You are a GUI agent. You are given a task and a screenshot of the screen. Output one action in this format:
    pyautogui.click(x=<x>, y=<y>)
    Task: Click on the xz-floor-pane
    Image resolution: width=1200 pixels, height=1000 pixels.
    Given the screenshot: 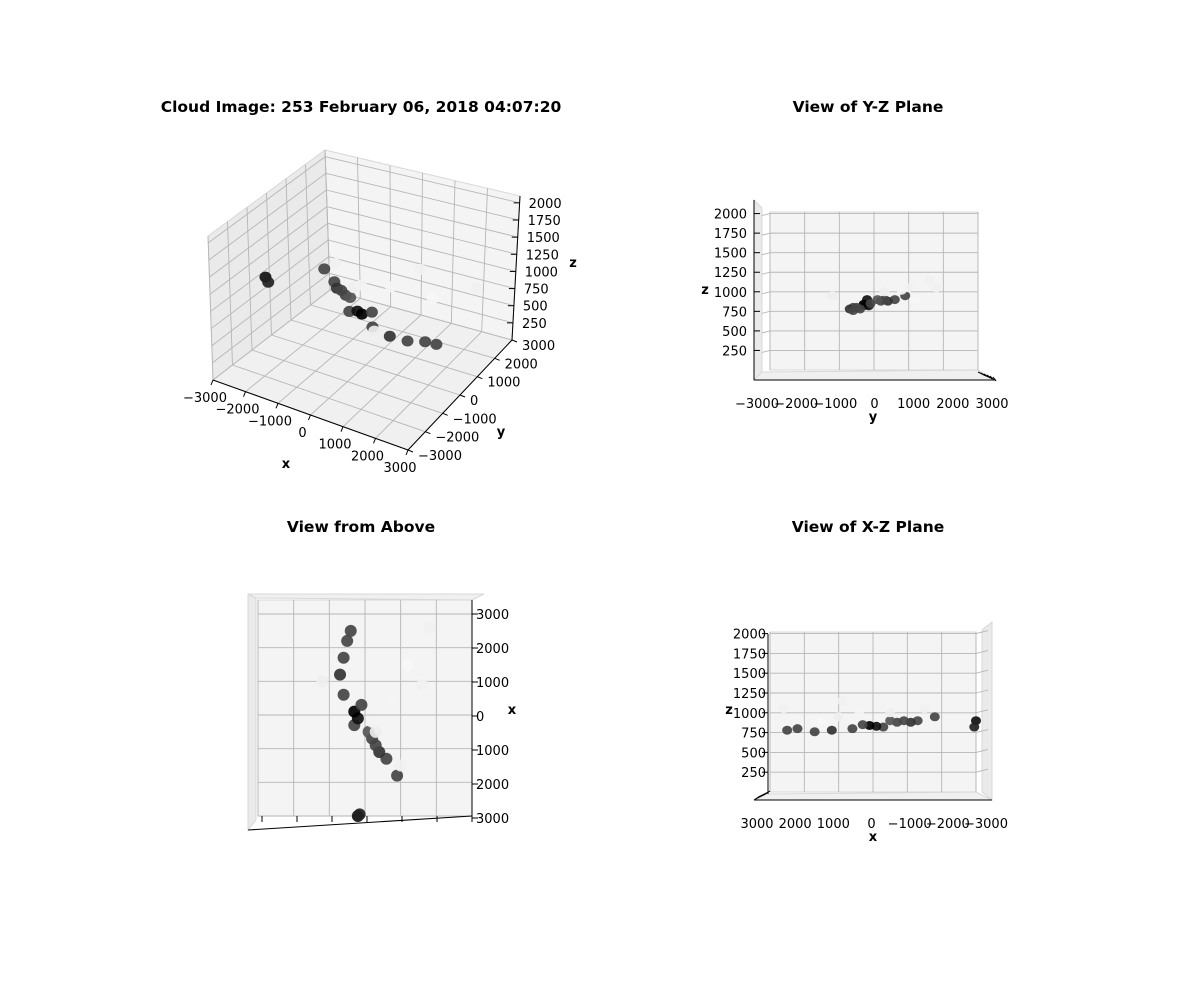 What is the action you would take?
    pyautogui.click(x=873, y=796)
    